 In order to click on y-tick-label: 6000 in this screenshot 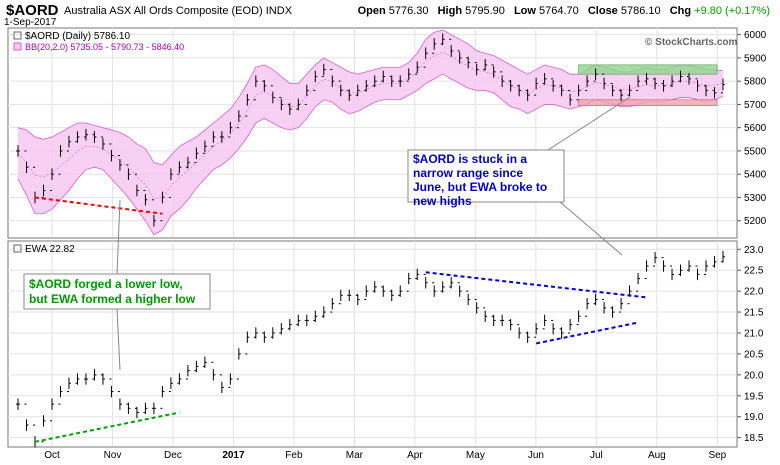, I will do `click(755, 35)`.